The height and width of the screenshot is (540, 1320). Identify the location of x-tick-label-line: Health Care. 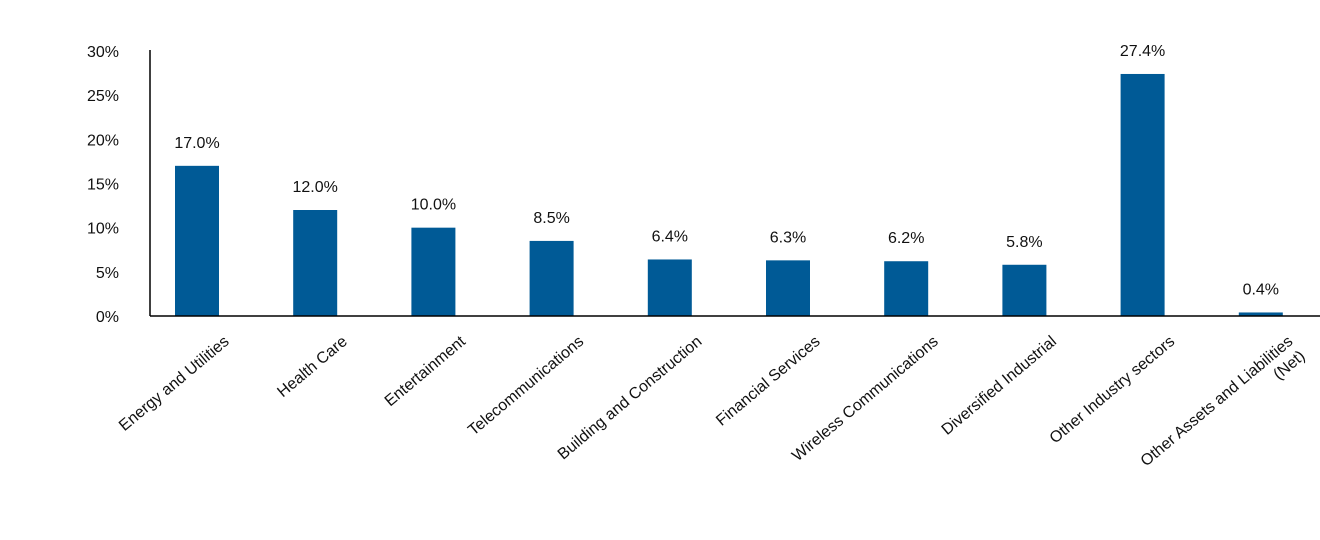
(312, 367).